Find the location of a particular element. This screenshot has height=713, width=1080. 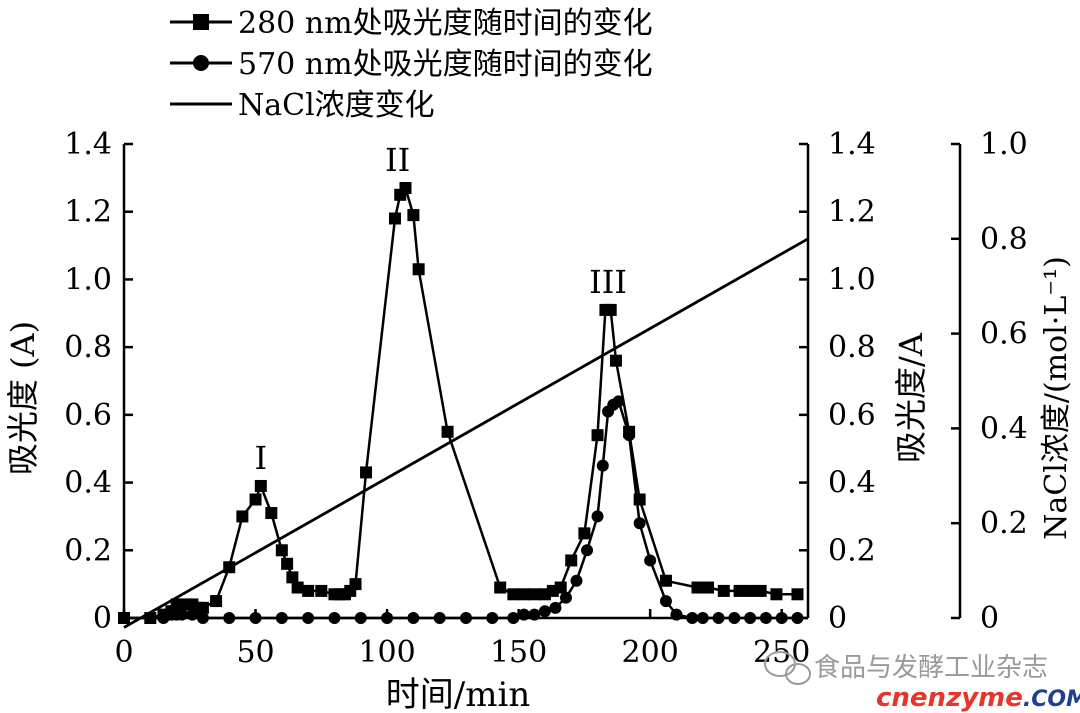

y-tick-label-nacl: 0 is located at coordinates (989, 618).